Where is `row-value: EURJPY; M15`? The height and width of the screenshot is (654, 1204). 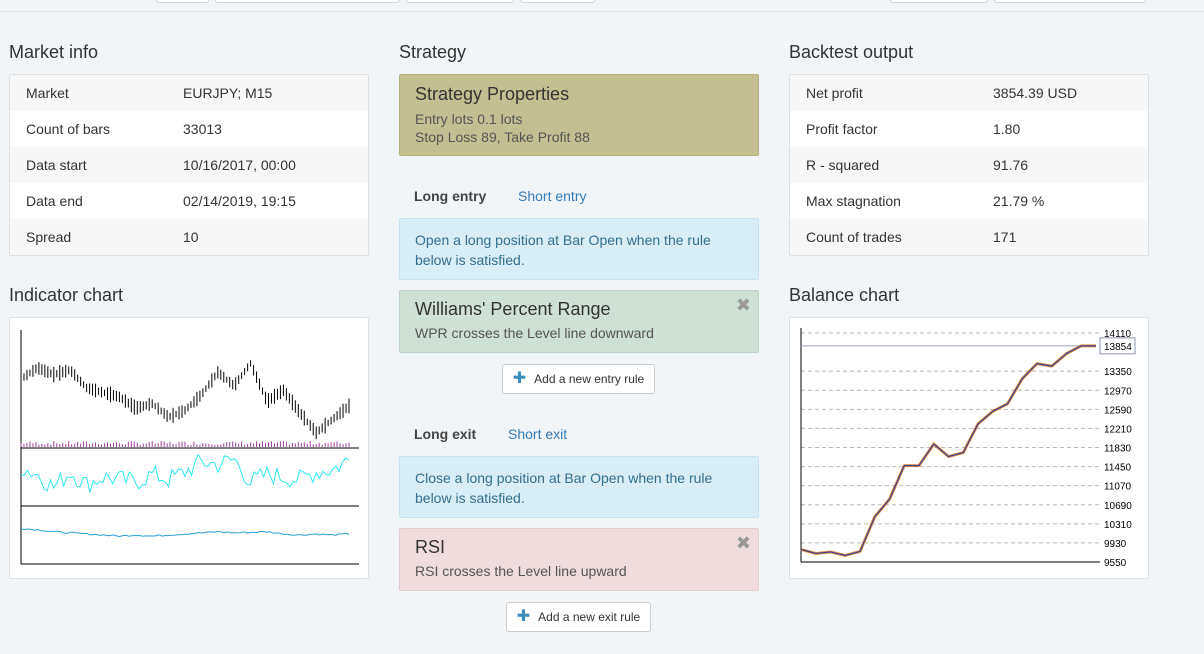
row-value: EURJPY; M15 is located at coordinates (267, 93).